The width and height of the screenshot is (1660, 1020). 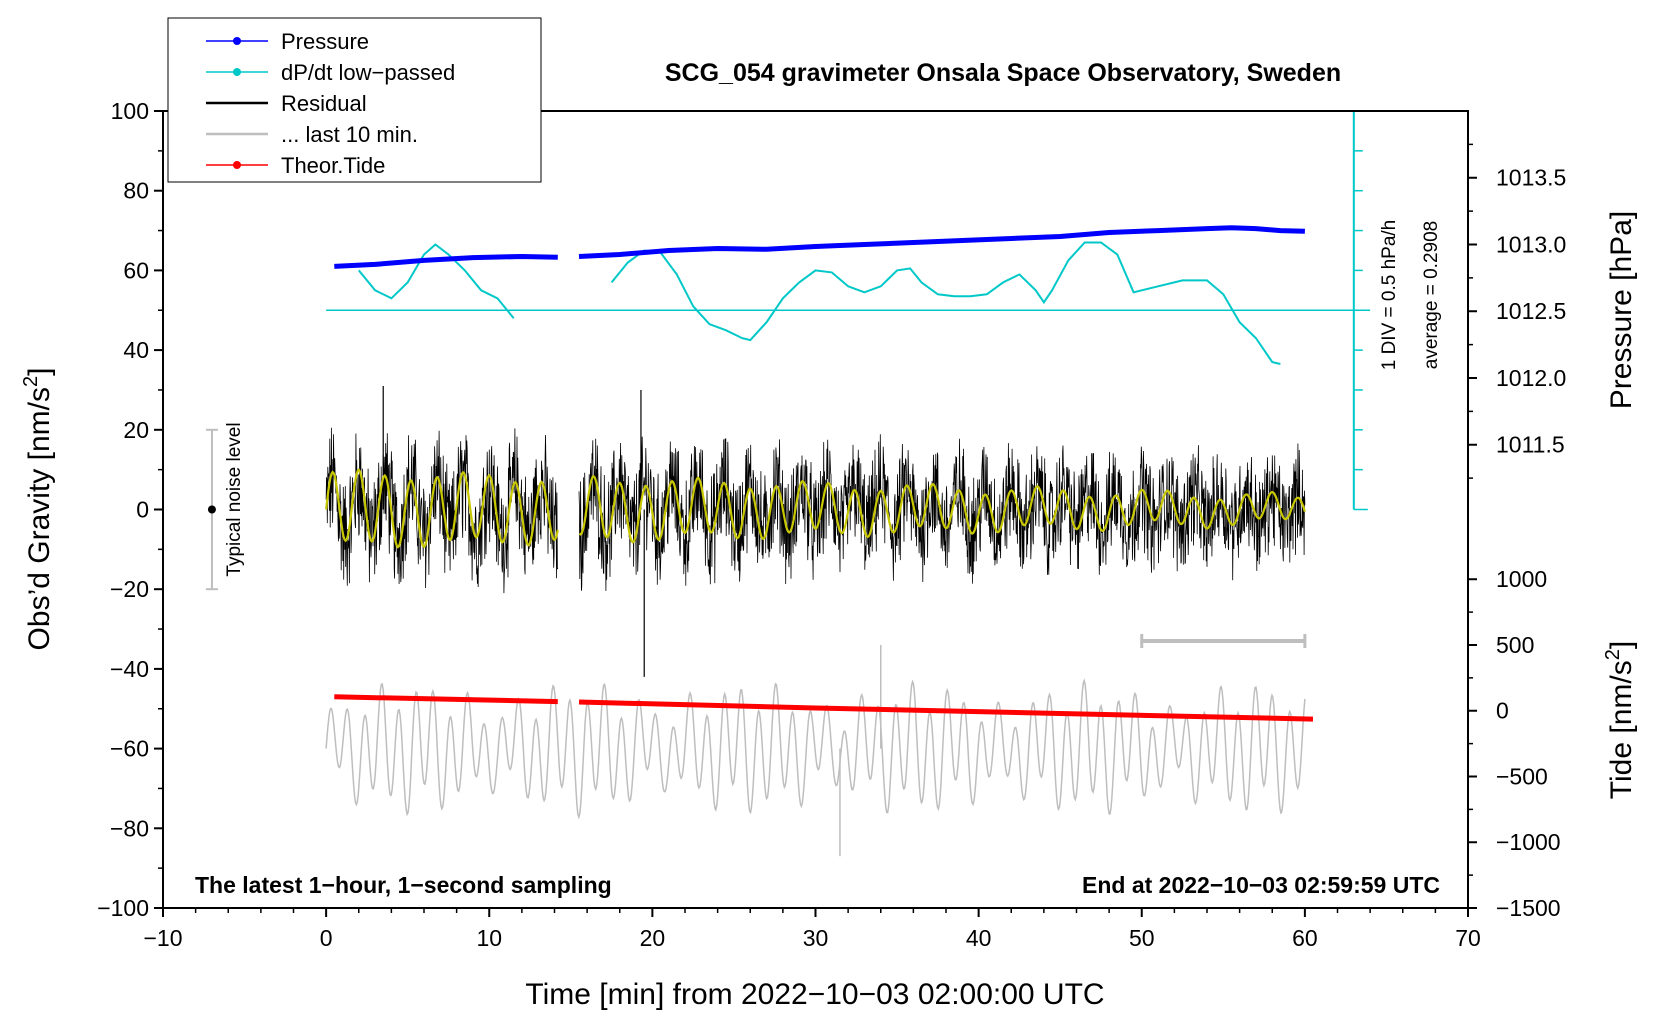 What do you see at coordinates (1528, 908) in the screenshot?
I see `tide-tick-label: −1500` at bounding box center [1528, 908].